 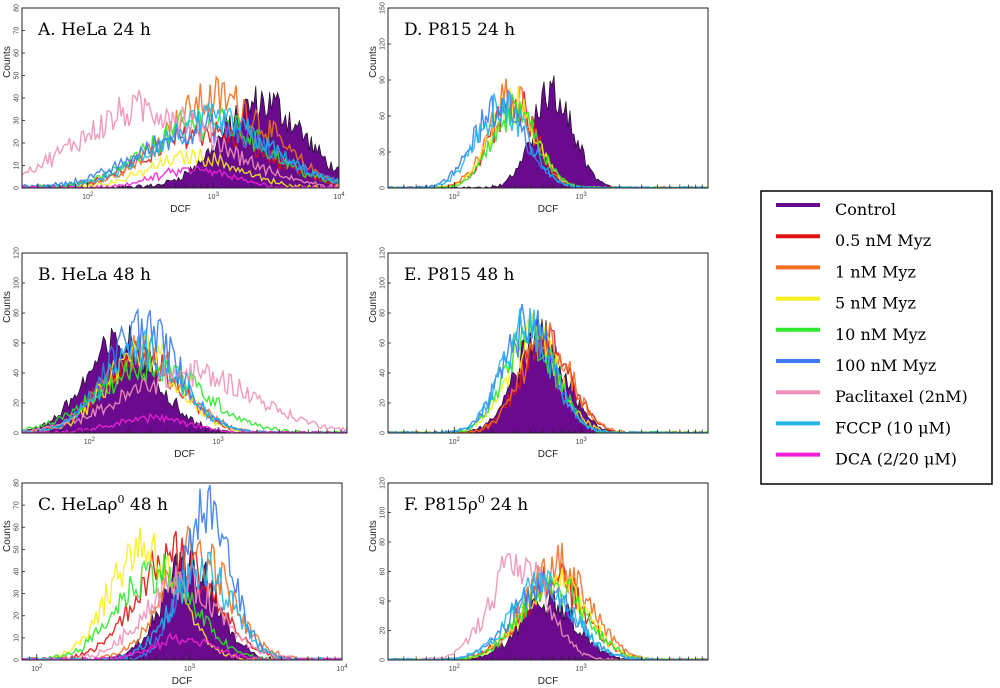 I want to click on panel-title: E. P815 48 h, so click(x=459, y=275).